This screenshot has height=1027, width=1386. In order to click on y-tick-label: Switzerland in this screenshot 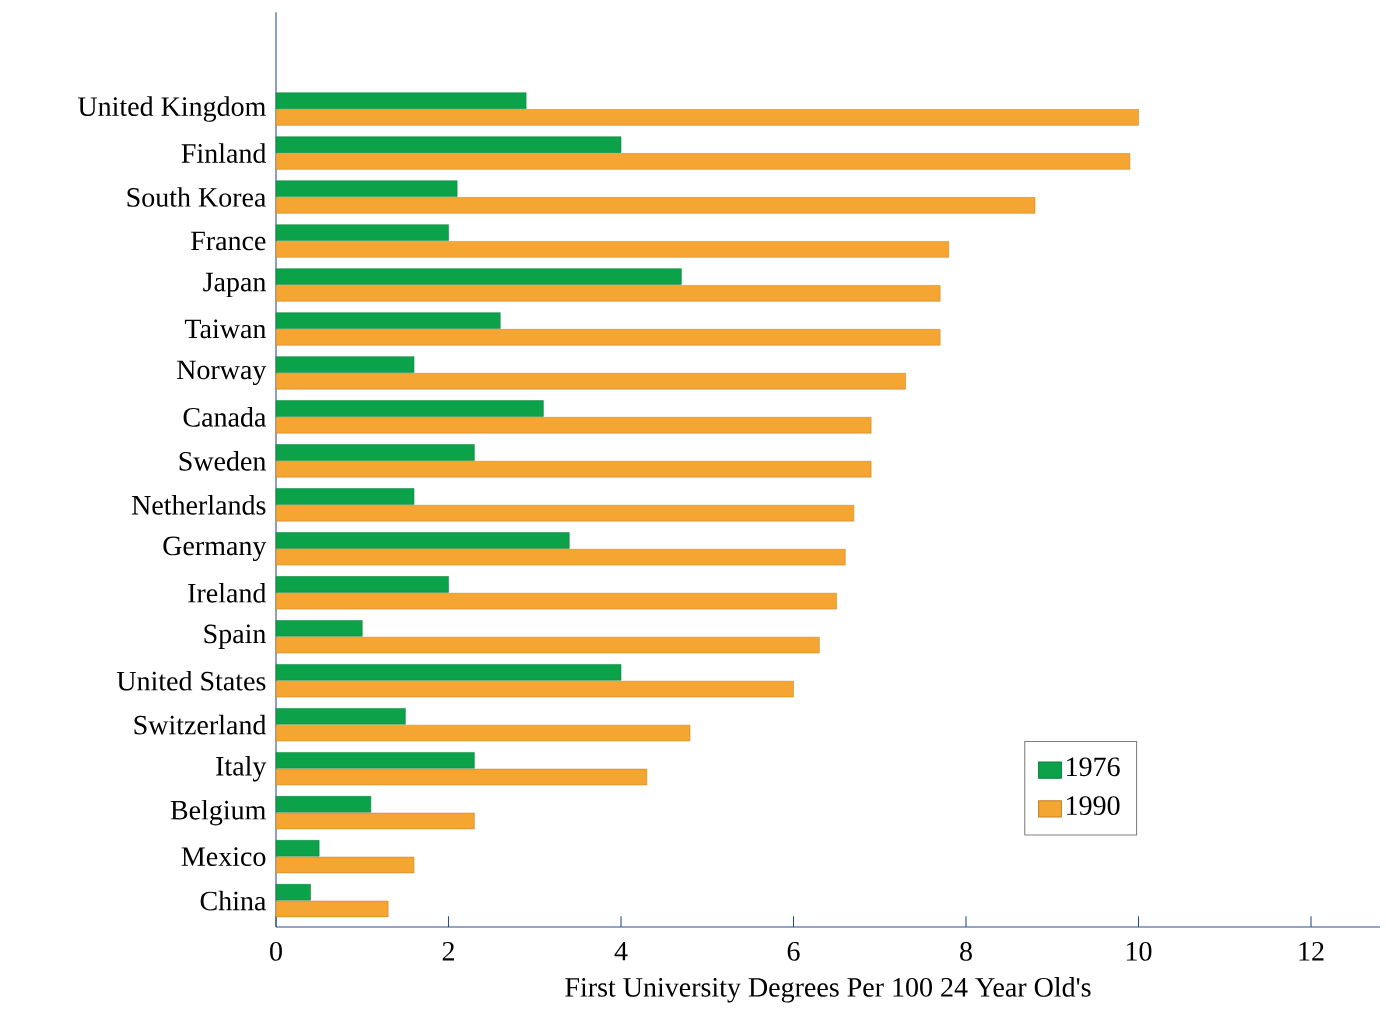, I will do `click(200, 724)`.